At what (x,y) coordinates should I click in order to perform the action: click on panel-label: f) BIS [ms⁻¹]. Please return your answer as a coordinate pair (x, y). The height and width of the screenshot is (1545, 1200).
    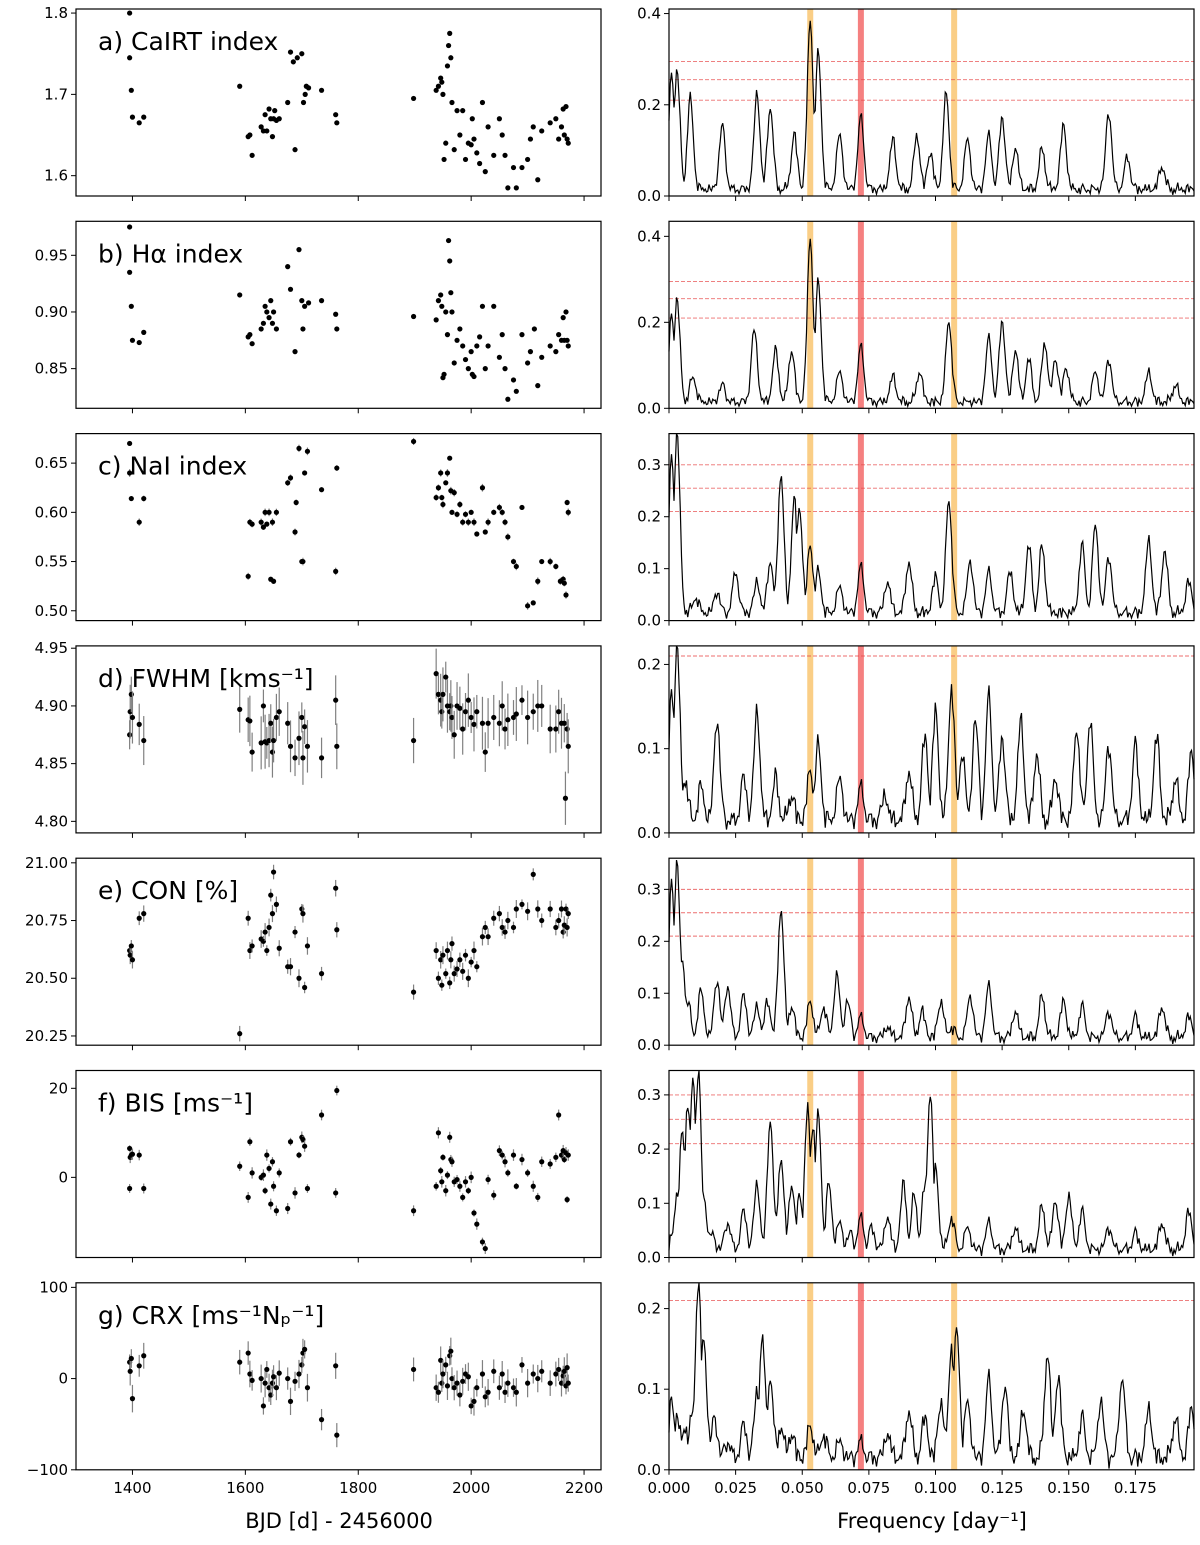
    Looking at the image, I should click on (175, 1103).